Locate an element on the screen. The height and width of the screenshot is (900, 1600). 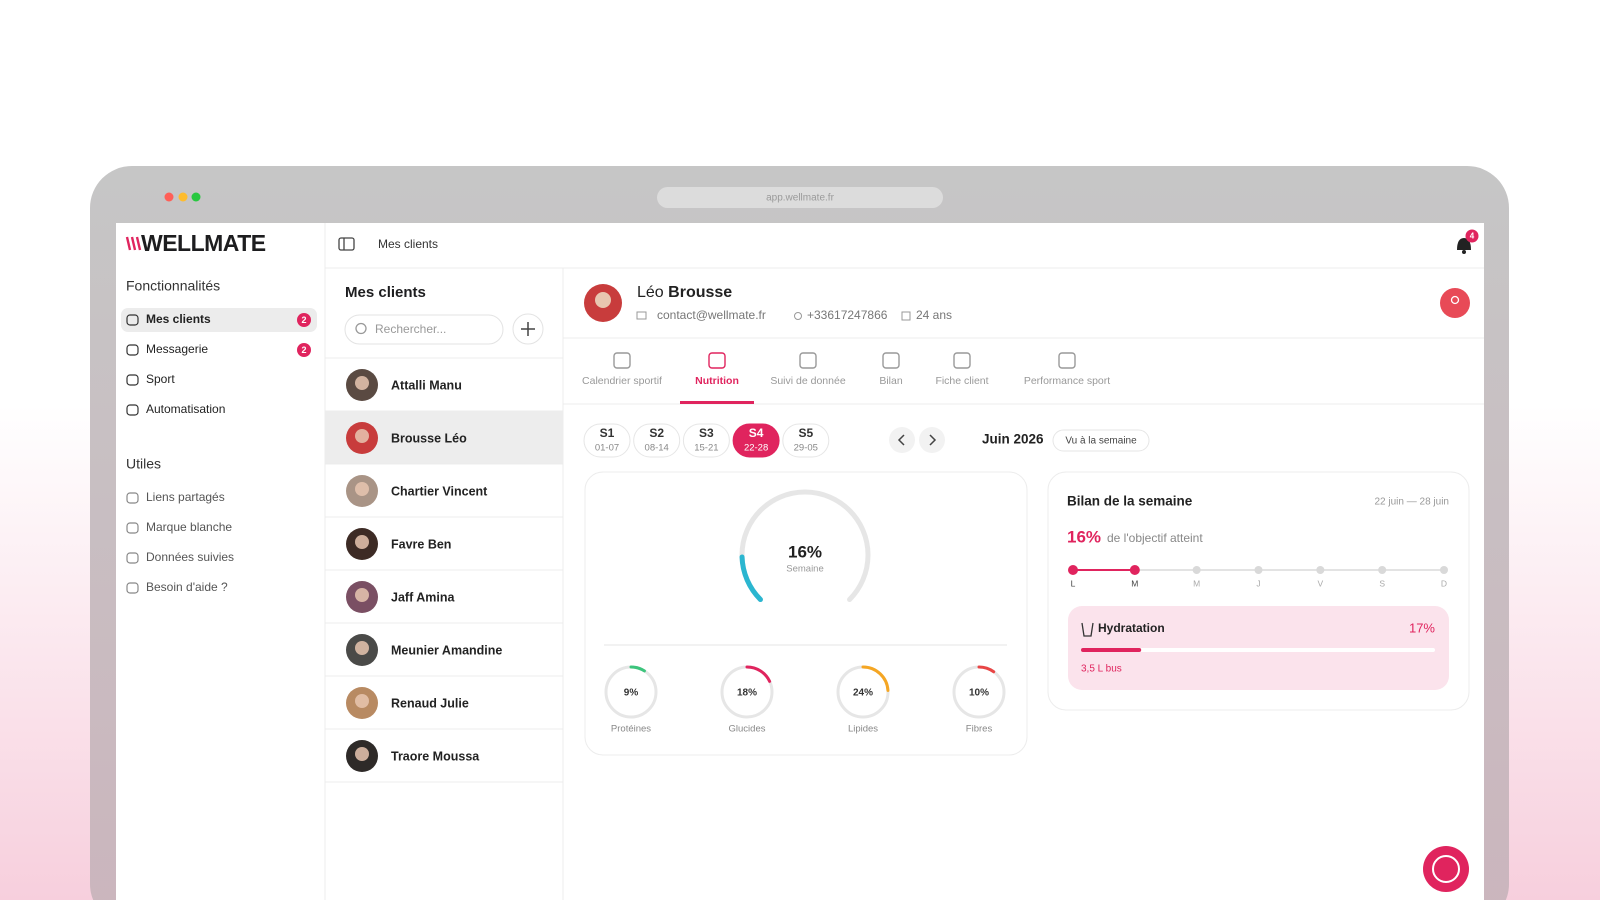
tab: Performance sport is located at coordinates (1067, 369).